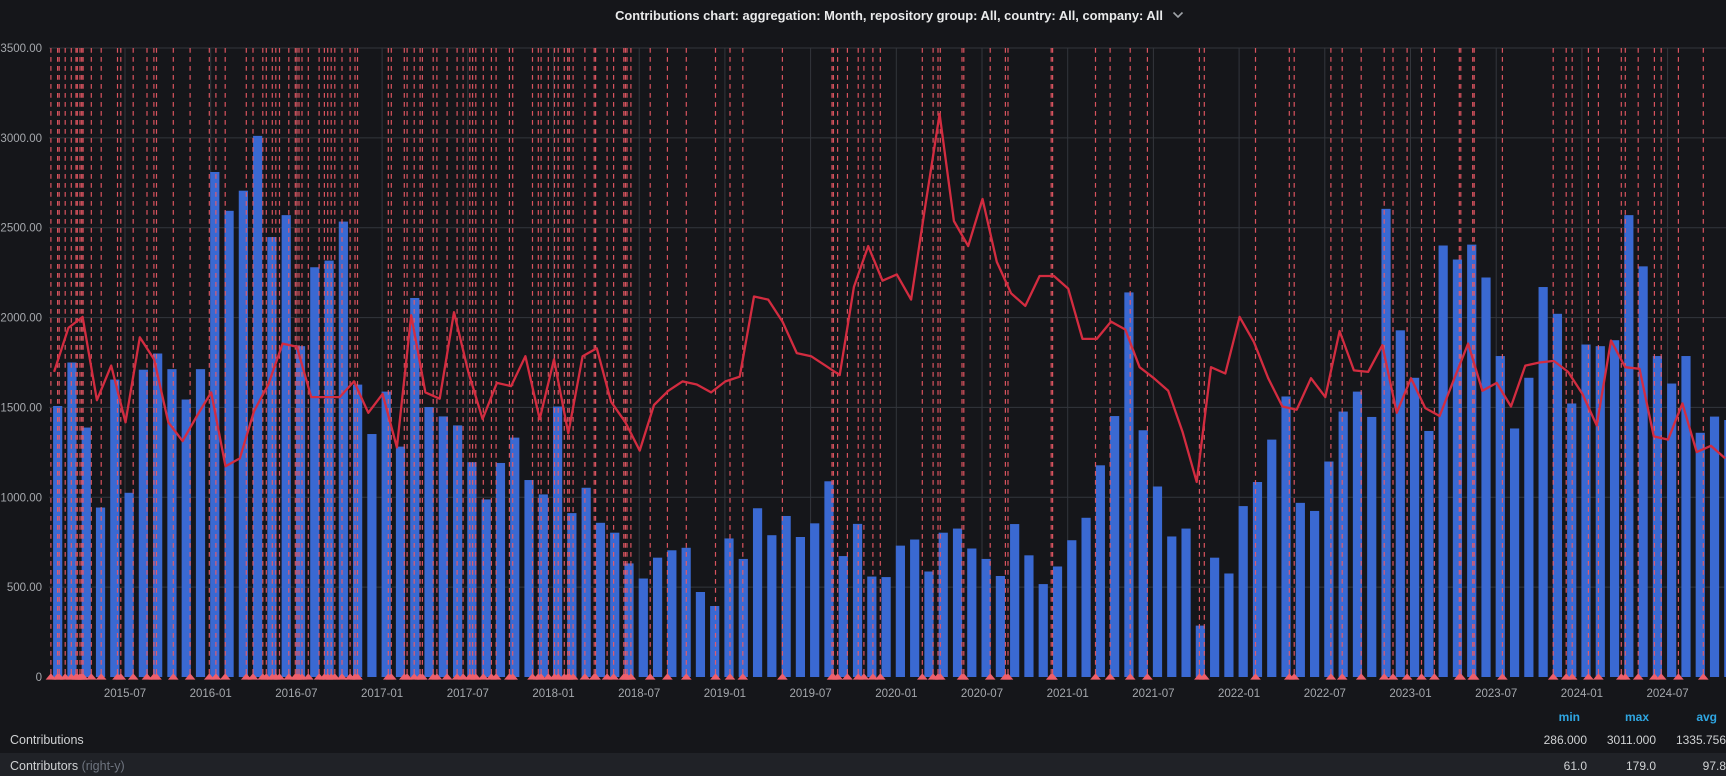  What do you see at coordinates (67, 766) in the screenshot?
I see `svg-text: Contributors (right-y)` at bounding box center [67, 766].